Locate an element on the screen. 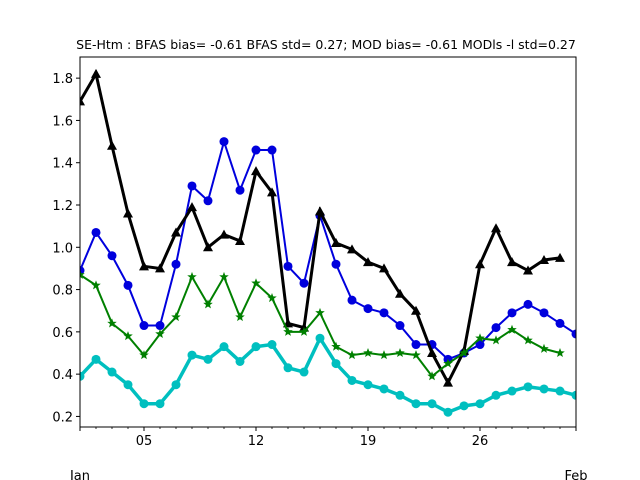 The image size is (640, 480). y-tick-label: 0.8 is located at coordinates (62, 291).